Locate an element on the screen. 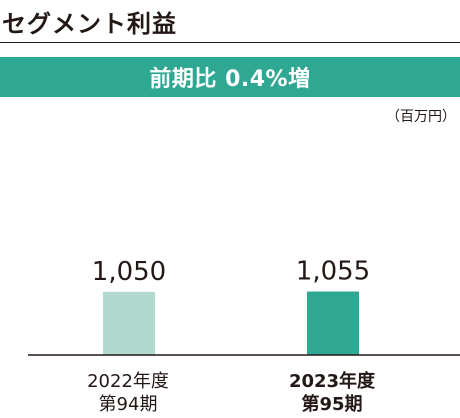 This screenshot has height=418, width=460. data-label: 1,055 is located at coordinates (333, 272).